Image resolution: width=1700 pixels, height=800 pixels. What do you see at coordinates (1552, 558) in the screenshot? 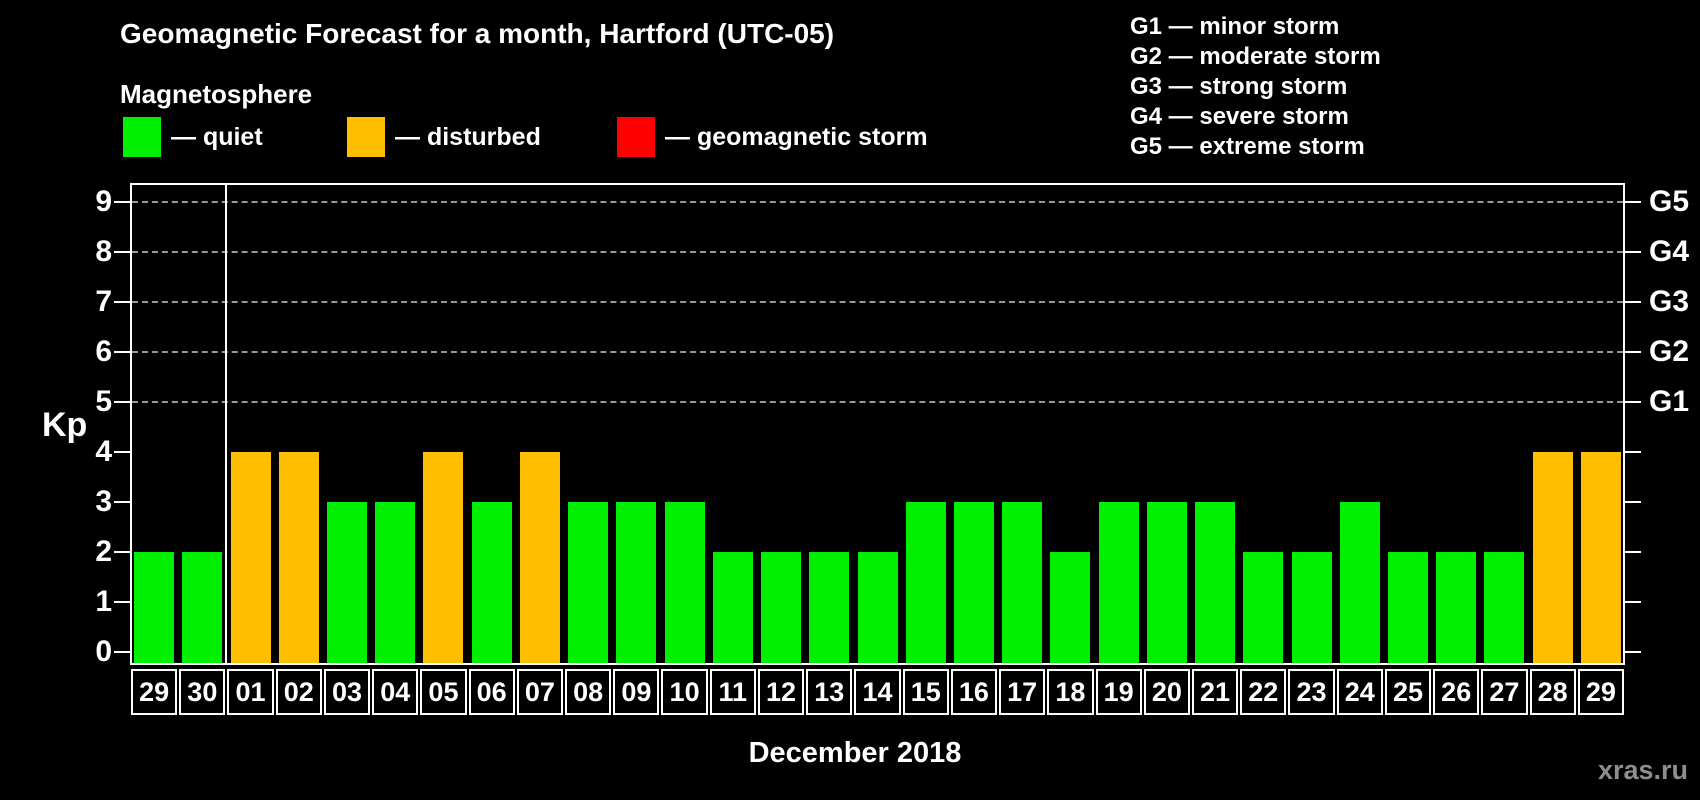
I see `bar-day-28-kp4` at bounding box center [1552, 558].